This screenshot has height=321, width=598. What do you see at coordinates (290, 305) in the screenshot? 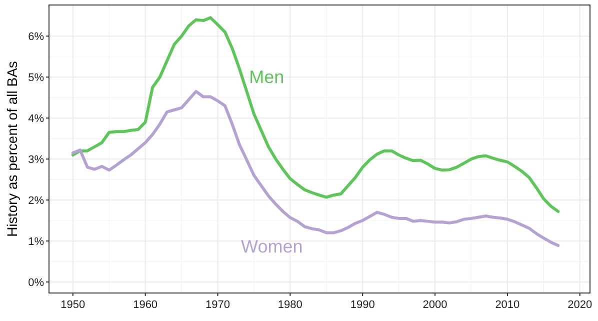
I see `x-tick-label: 1980` at bounding box center [290, 305].